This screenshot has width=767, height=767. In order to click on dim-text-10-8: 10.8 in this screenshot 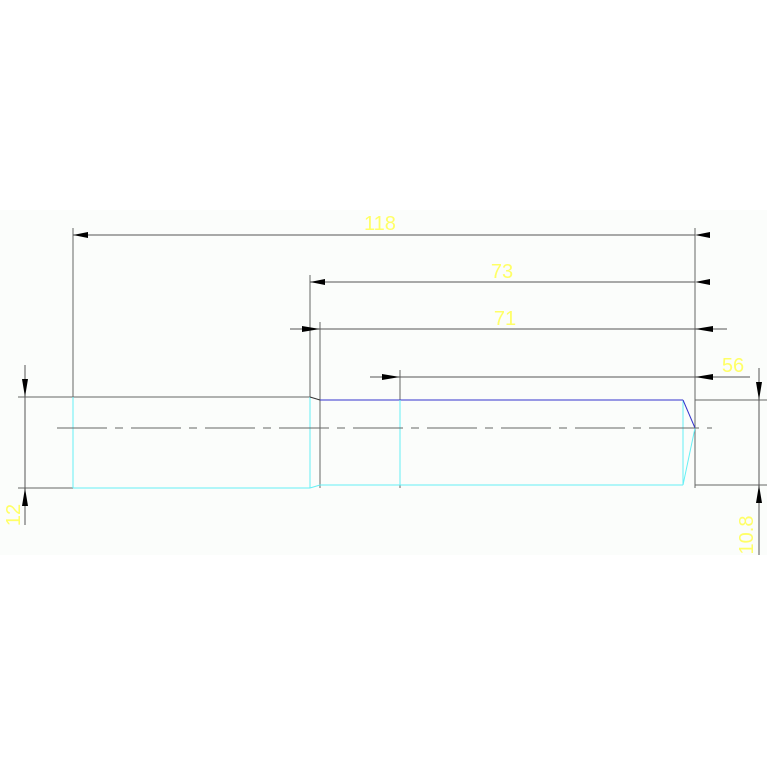, I will do `click(747, 535)`.